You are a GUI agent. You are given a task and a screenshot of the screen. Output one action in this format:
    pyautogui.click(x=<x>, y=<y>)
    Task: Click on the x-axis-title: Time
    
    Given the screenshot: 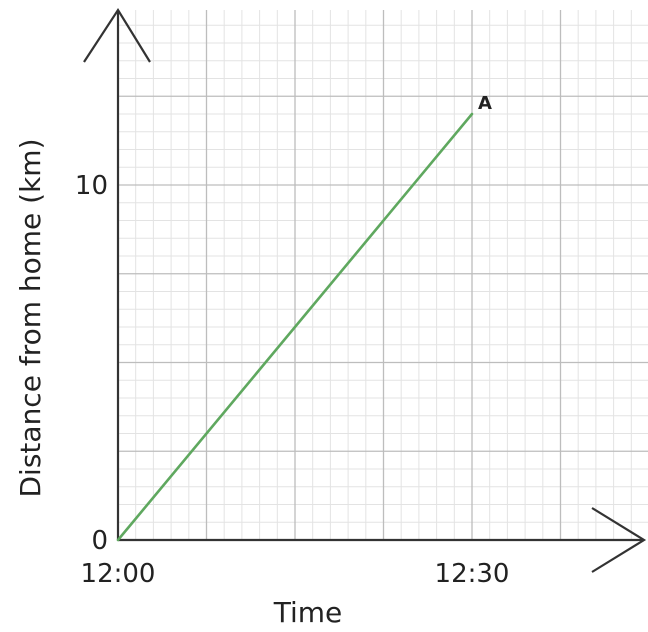 What is the action you would take?
    pyautogui.click(x=308, y=612)
    